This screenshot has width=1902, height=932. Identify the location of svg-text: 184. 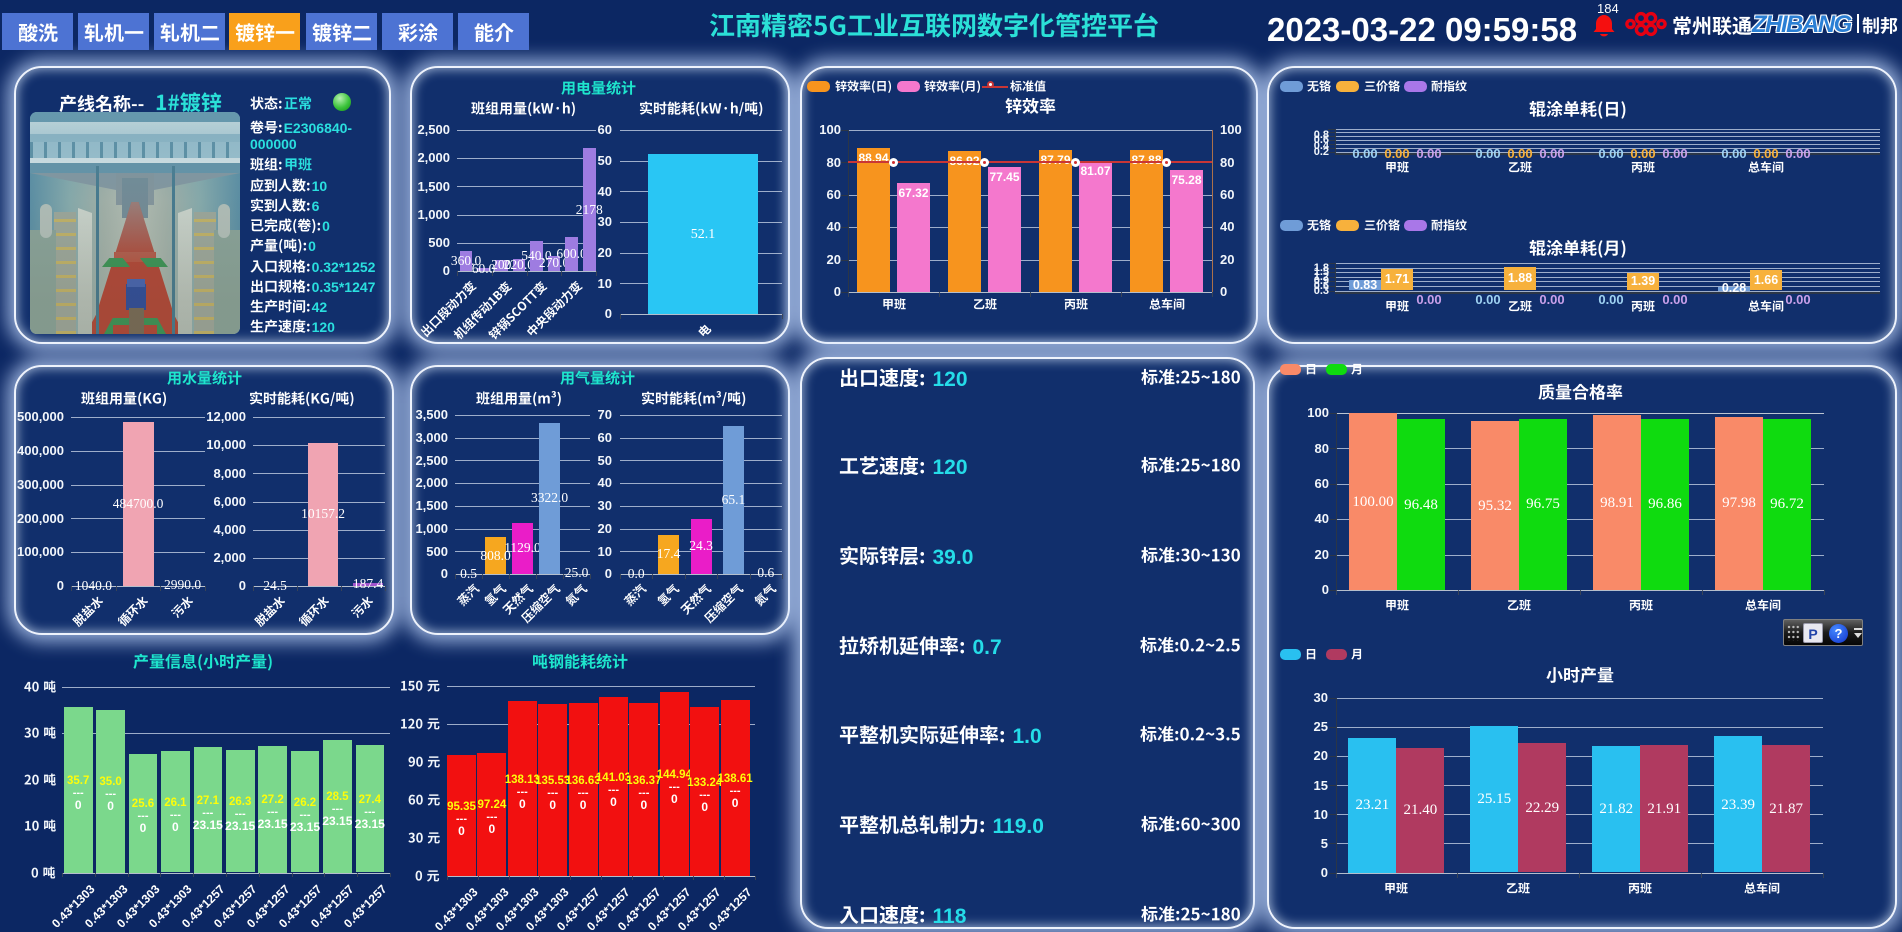
(1608, 8).